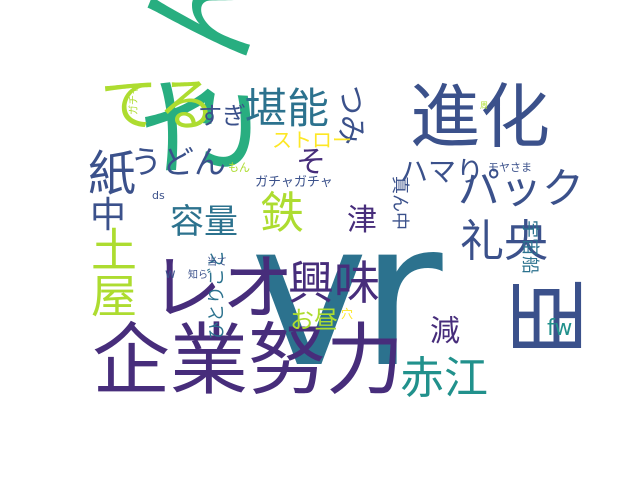 The height and width of the screenshot is (480, 640). I want to click on word-mon: もん, so click(239, 167).